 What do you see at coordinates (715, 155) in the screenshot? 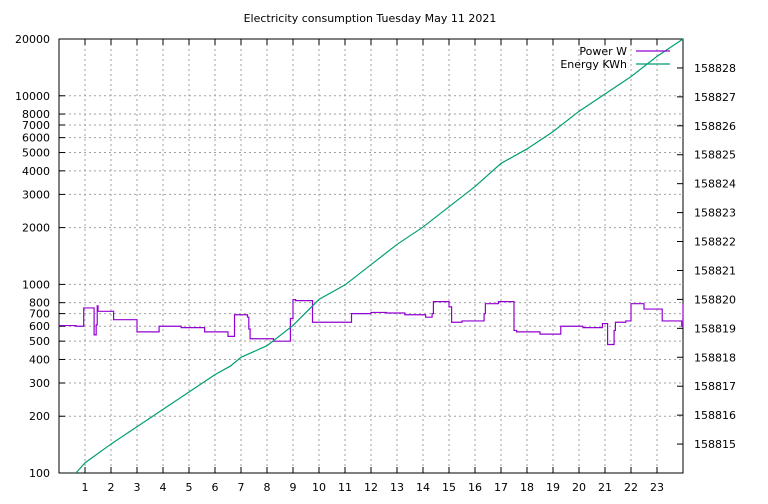
I see `y2-tick-label: 158825` at bounding box center [715, 155].